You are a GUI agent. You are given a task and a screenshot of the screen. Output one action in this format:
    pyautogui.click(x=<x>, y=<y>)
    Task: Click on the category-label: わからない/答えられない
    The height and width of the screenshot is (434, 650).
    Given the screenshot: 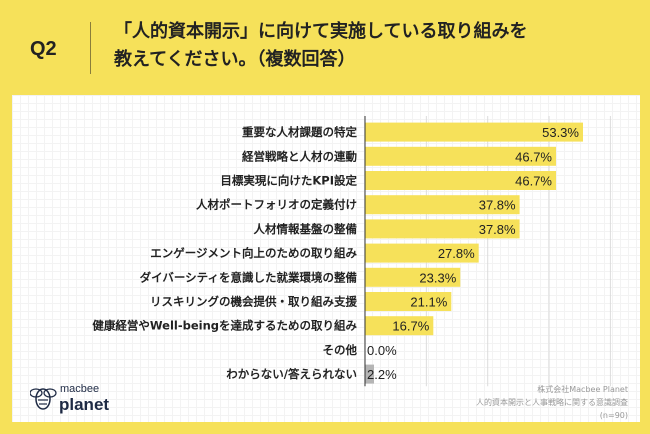 What is the action you would take?
    pyautogui.click(x=291, y=374)
    